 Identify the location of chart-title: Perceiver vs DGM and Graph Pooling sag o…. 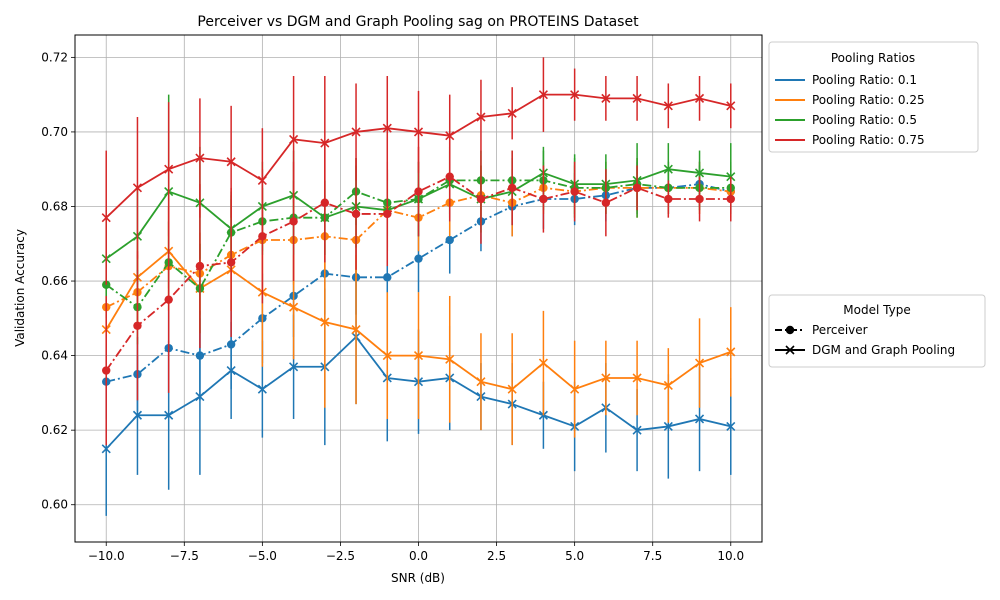
(418, 22).